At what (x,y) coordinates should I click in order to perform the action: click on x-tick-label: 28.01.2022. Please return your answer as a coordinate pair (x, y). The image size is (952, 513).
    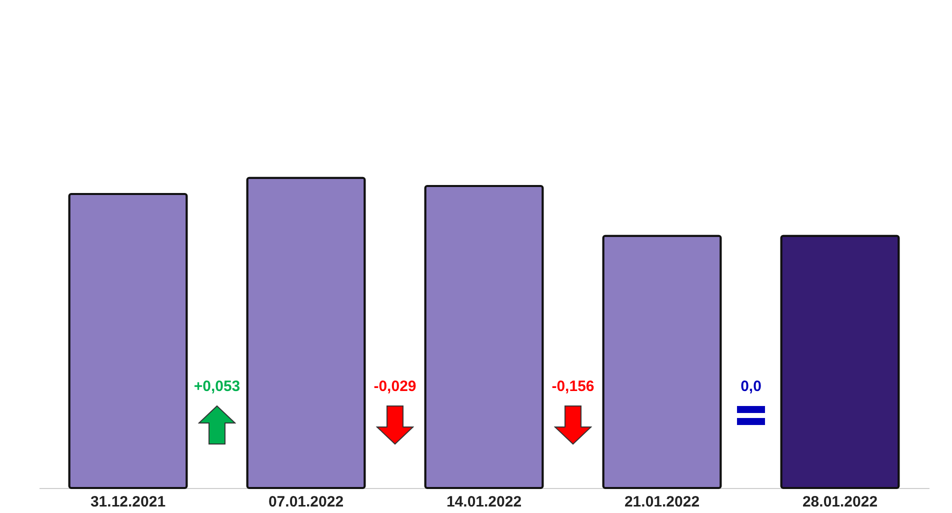
    Looking at the image, I should click on (840, 502).